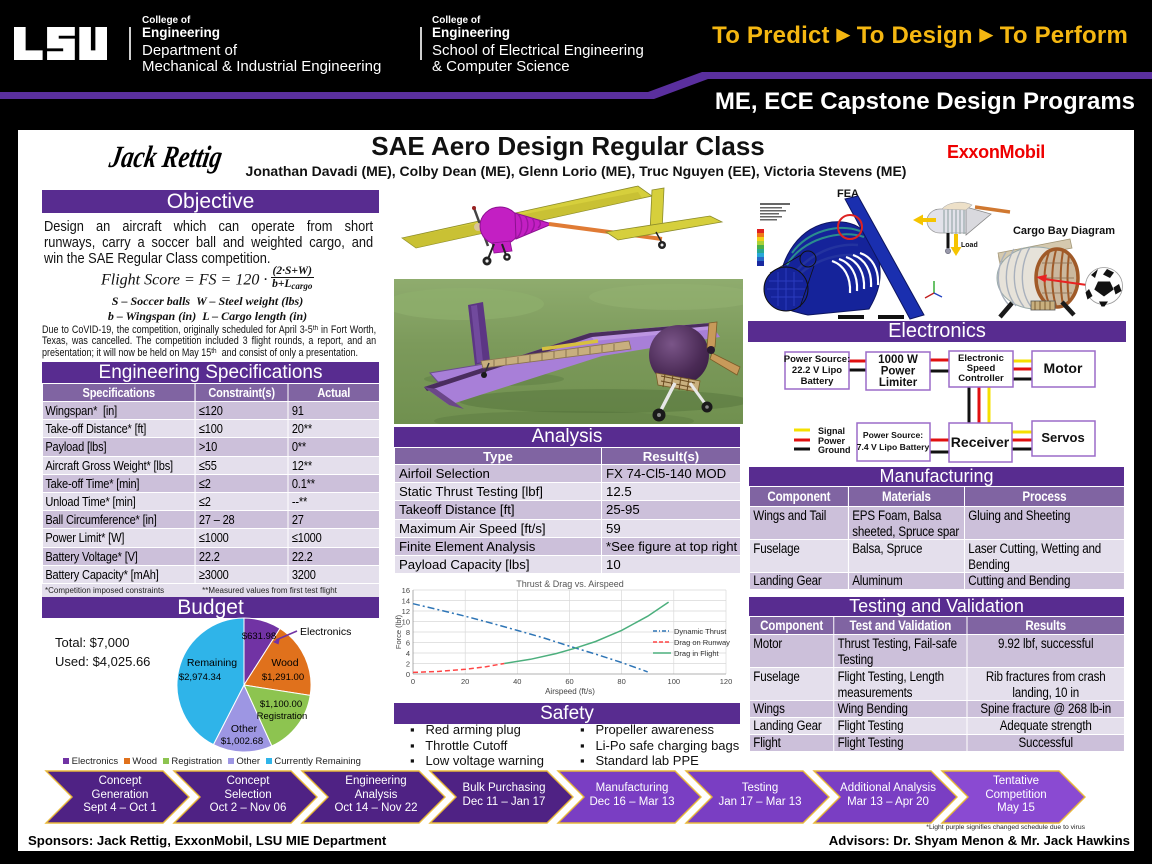 This screenshot has width=1152, height=864. What do you see at coordinates (702, 642) in the screenshot?
I see `svg-text: Drag on Runway` at bounding box center [702, 642].